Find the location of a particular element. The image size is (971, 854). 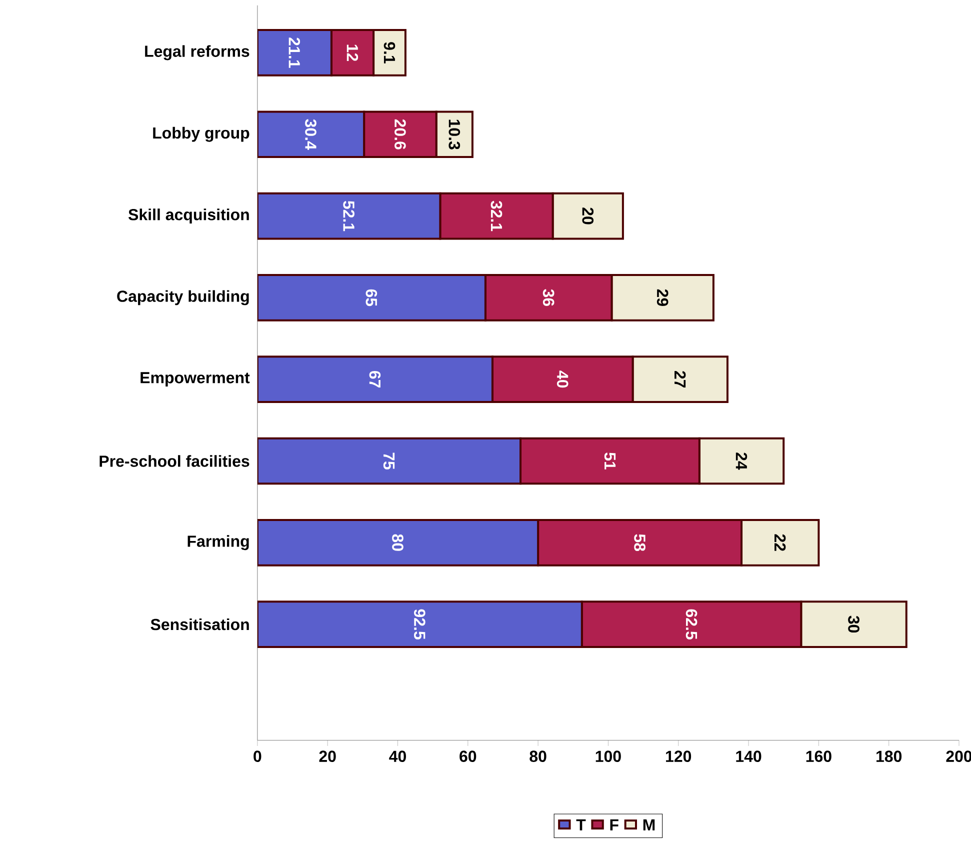

data-label: 62.5 is located at coordinates (692, 624).